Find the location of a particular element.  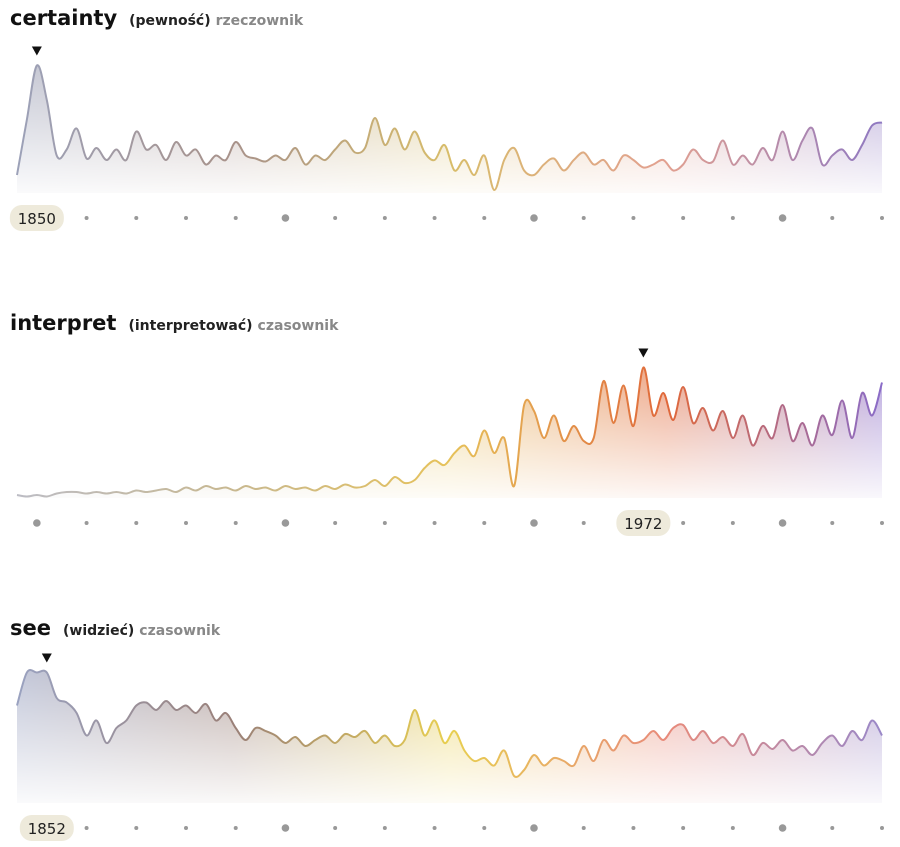

word: certainty is located at coordinates (63, 18).